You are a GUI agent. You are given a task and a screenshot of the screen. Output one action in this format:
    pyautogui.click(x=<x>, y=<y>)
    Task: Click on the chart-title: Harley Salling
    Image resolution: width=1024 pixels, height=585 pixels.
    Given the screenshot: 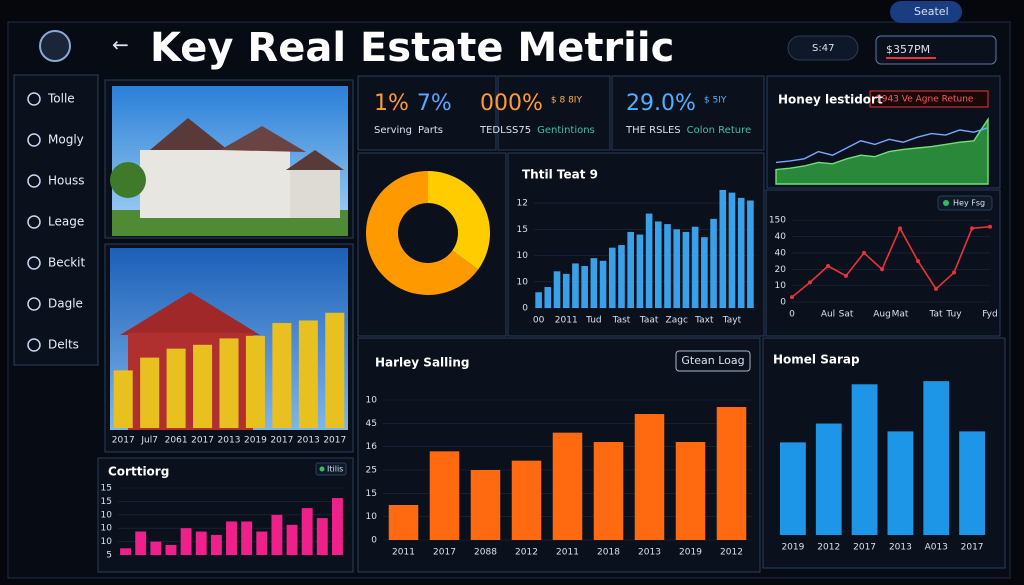 What is the action you would take?
    pyautogui.click(x=422, y=363)
    